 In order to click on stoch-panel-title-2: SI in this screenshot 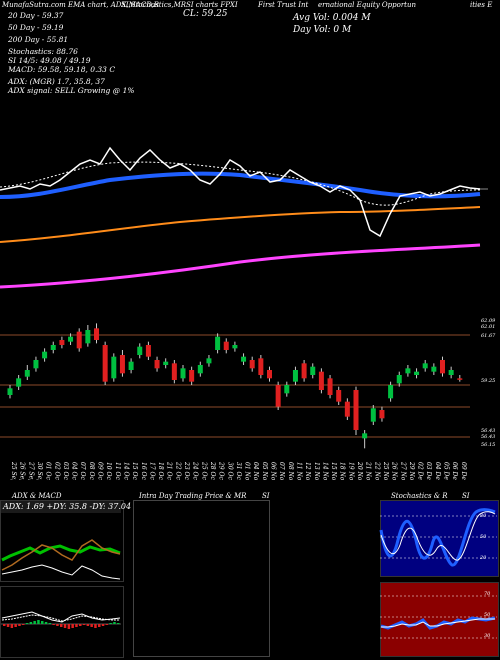, I will do `click(466, 496)`.